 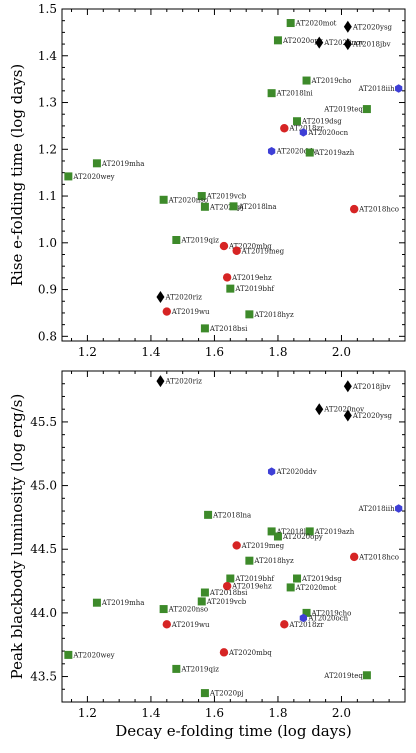 I want to click on point-label: AT2019meg, so click(x=263, y=546).